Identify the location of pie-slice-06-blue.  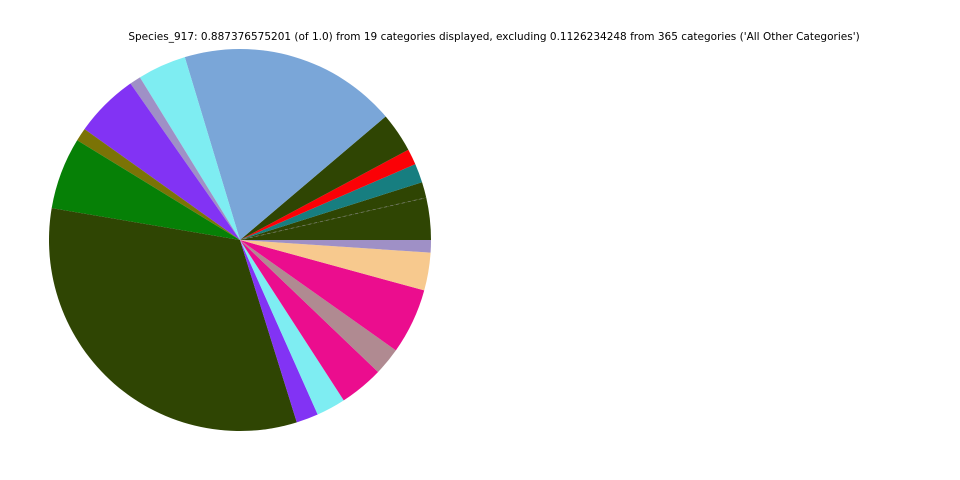
(285, 144).